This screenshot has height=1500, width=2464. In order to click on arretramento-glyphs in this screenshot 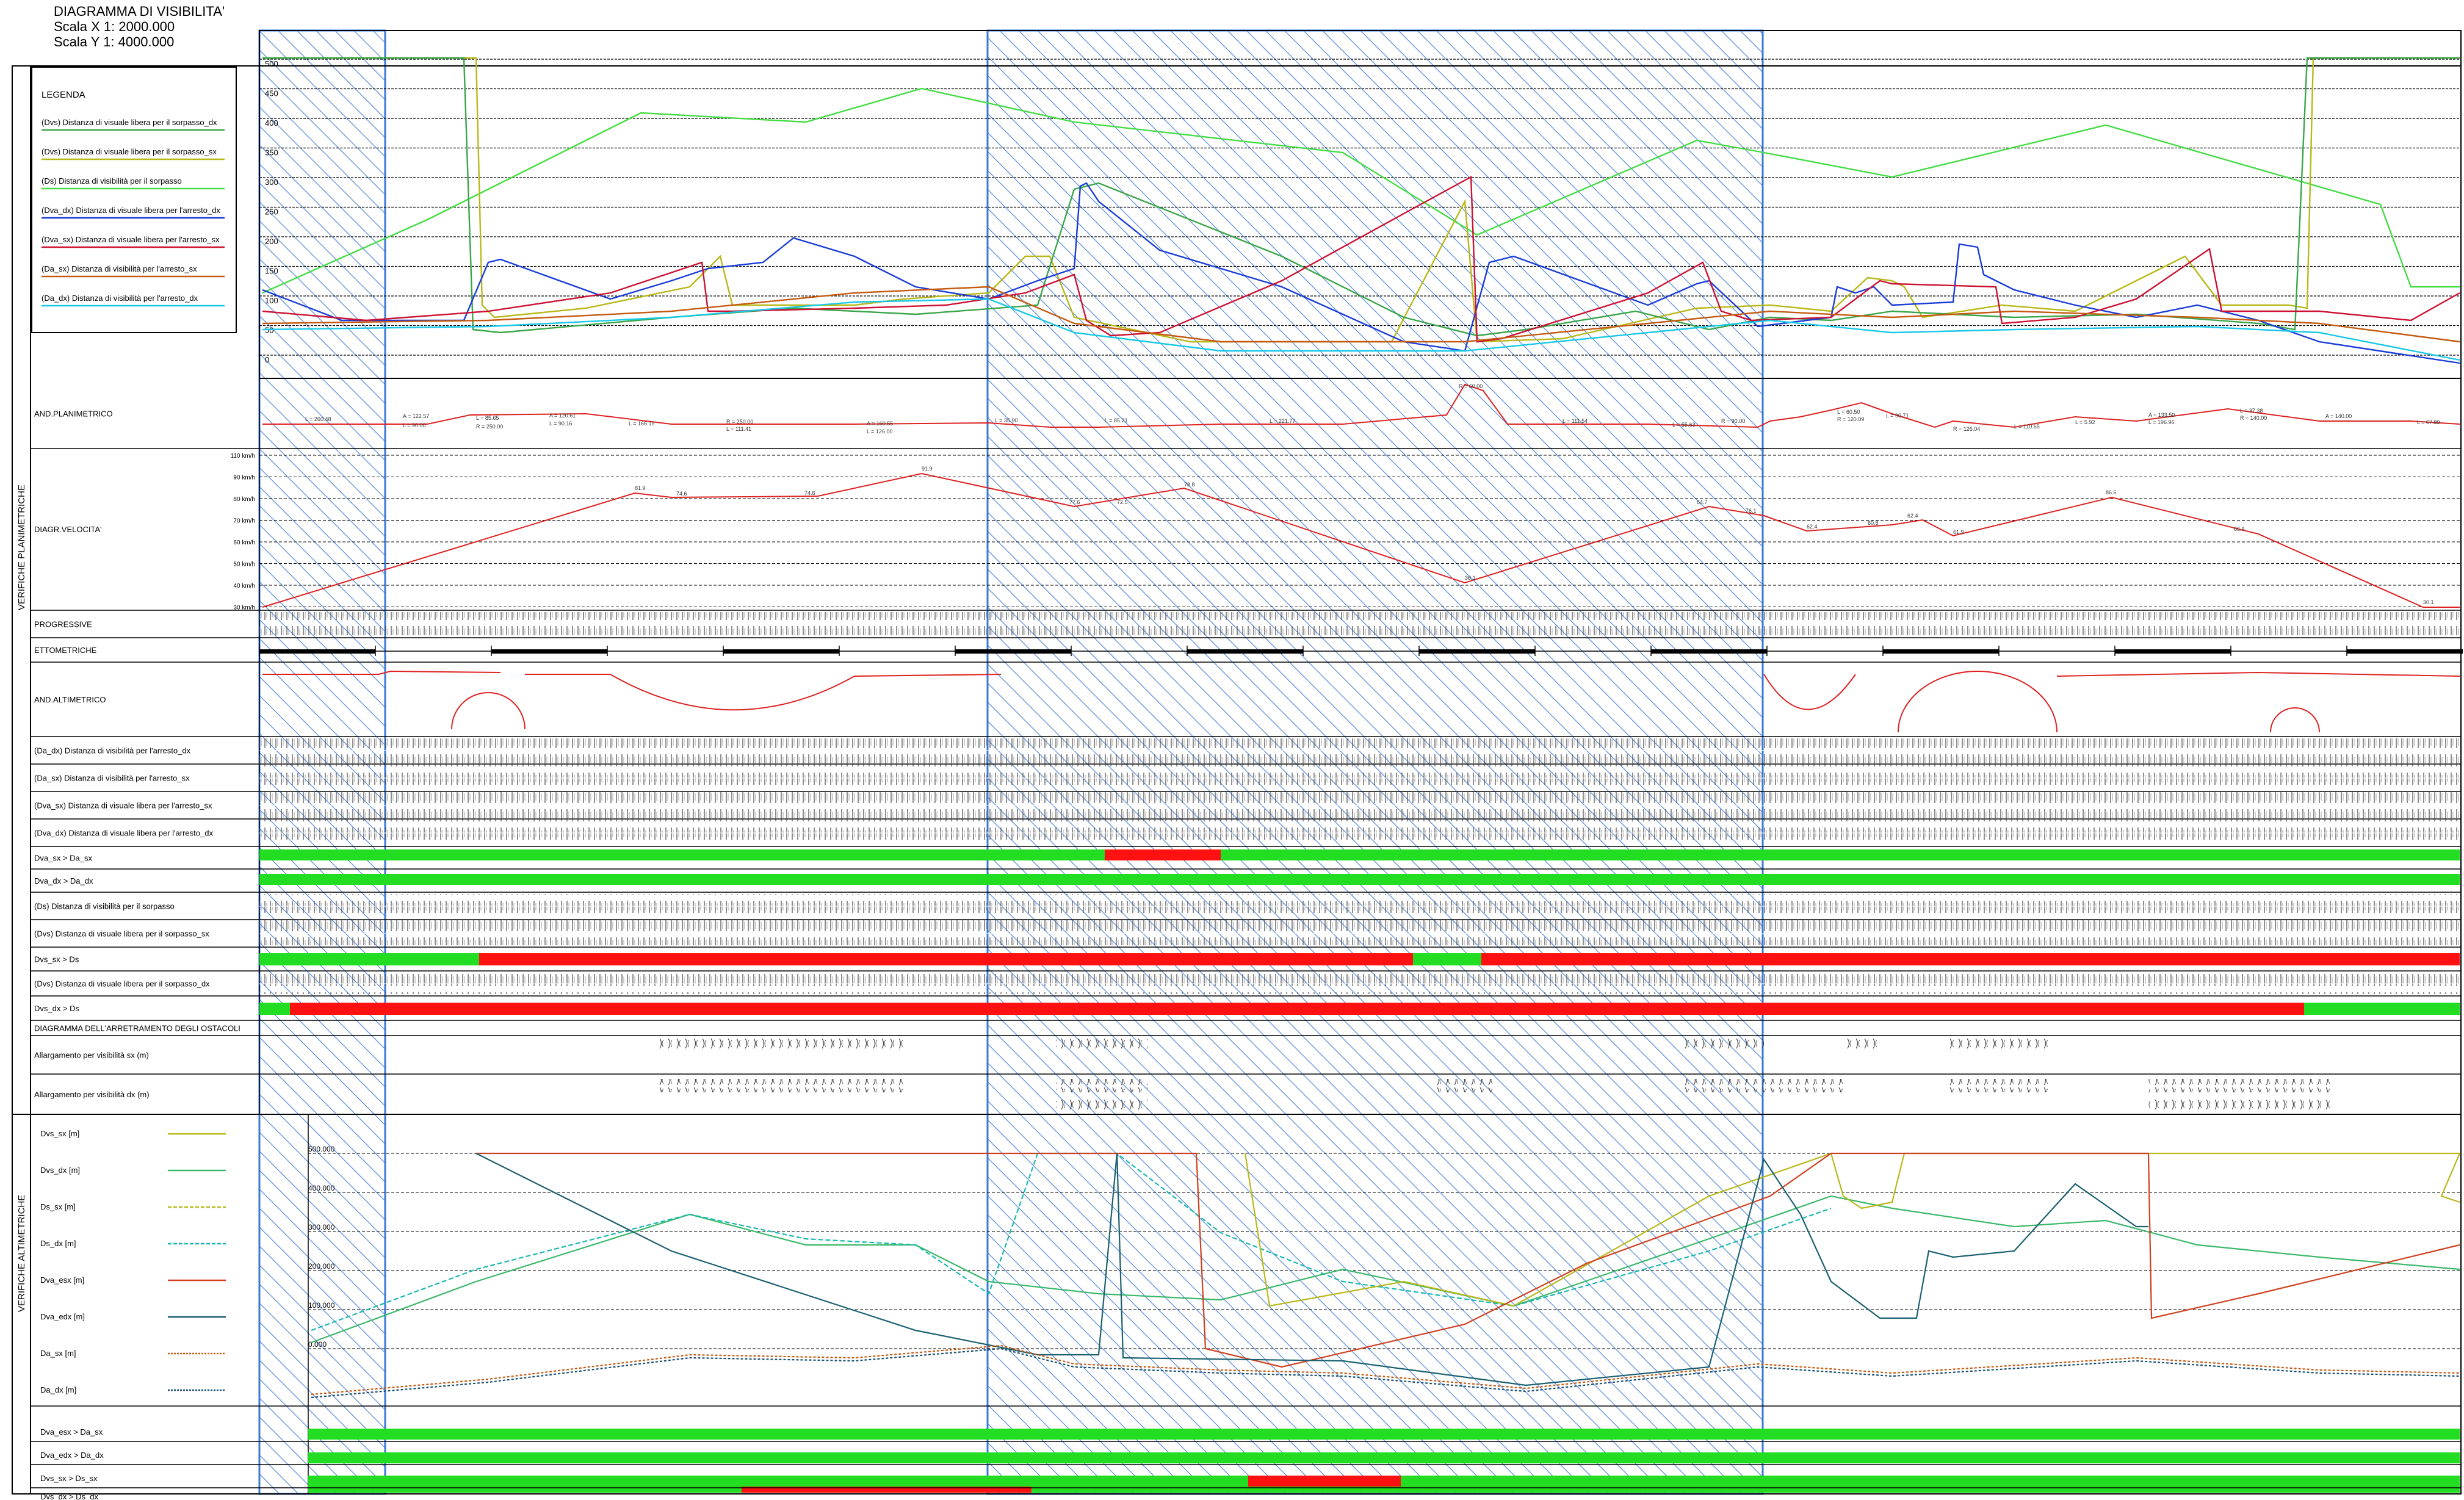, I will do `click(1496, 1074)`.